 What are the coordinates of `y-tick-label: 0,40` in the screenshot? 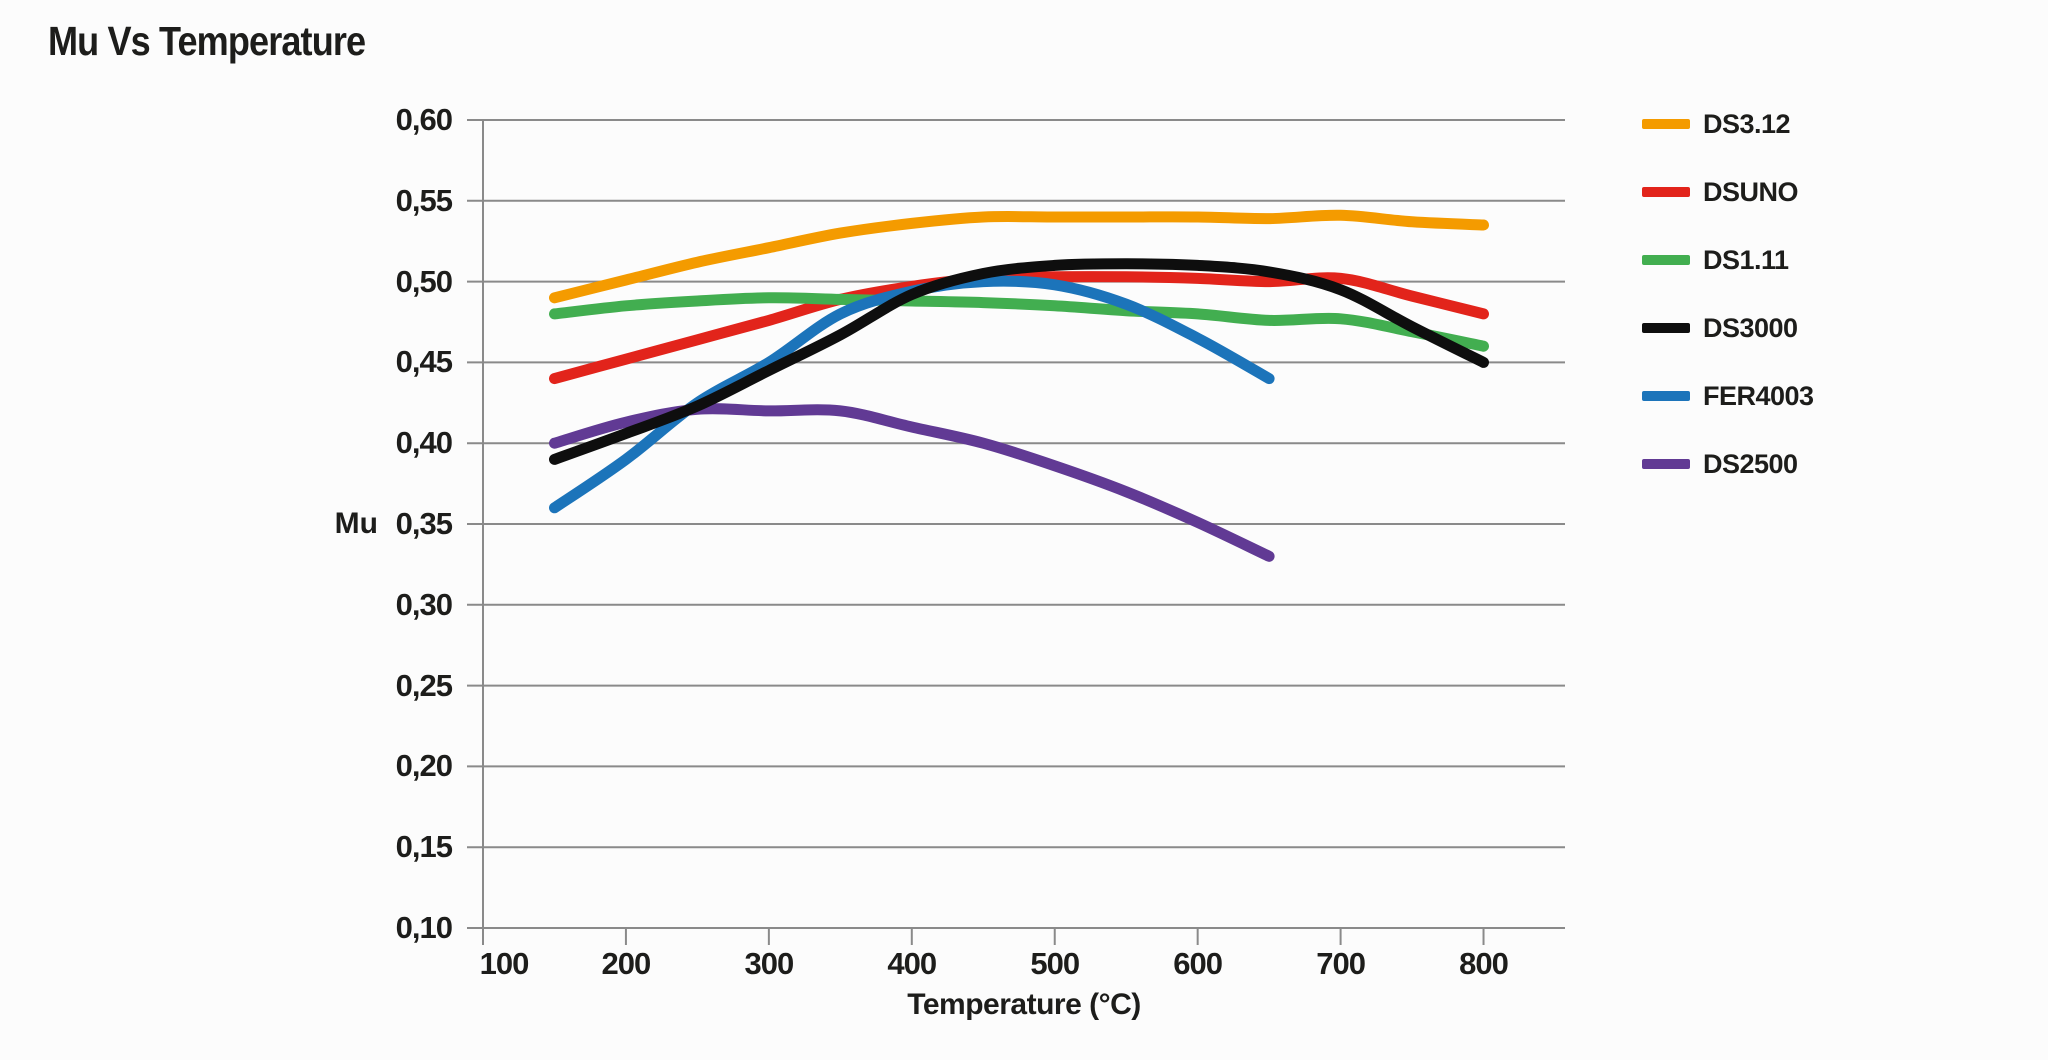 It's located at (424, 443).